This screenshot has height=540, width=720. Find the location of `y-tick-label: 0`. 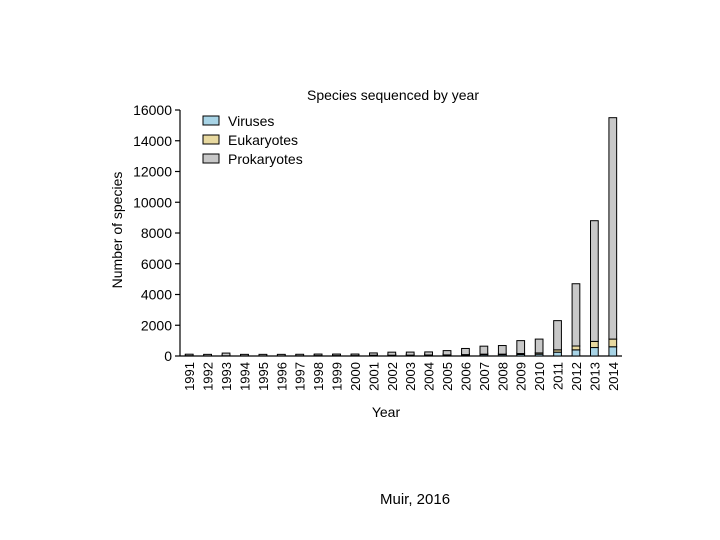

y-tick-label: 0 is located at coordinates (168, 356).